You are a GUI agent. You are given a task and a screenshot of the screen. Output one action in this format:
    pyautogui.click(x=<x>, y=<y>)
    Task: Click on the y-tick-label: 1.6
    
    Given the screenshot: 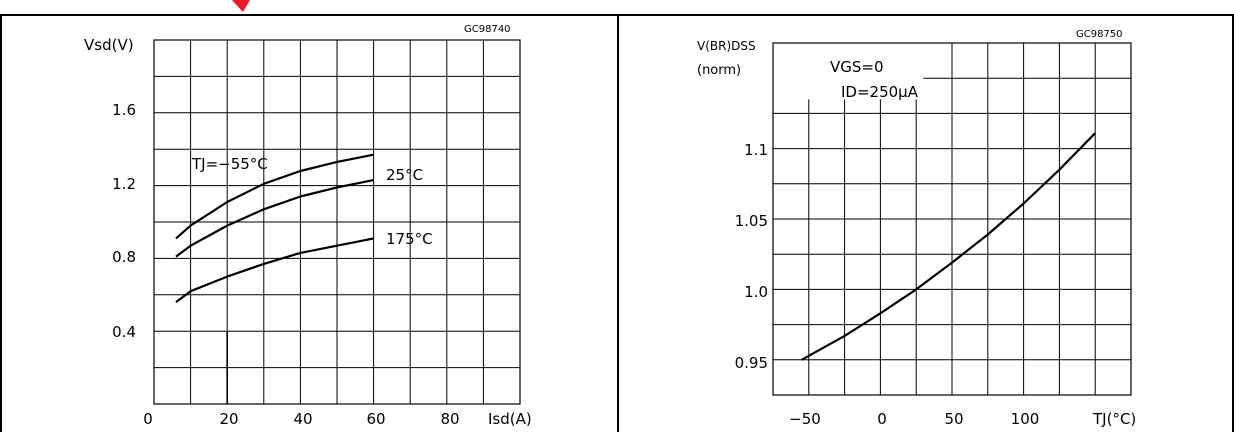 What is the action you would take?
    pyautogui.click(x=124, y=110)
    